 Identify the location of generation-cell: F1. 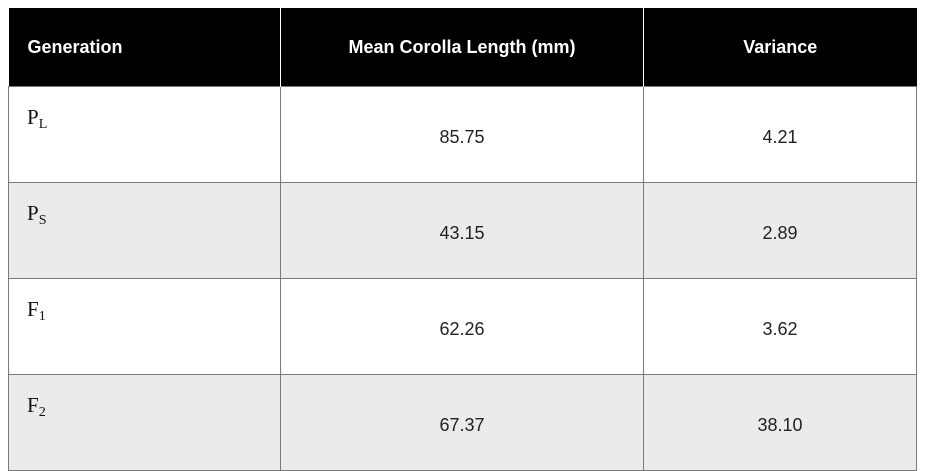
(144, 326).